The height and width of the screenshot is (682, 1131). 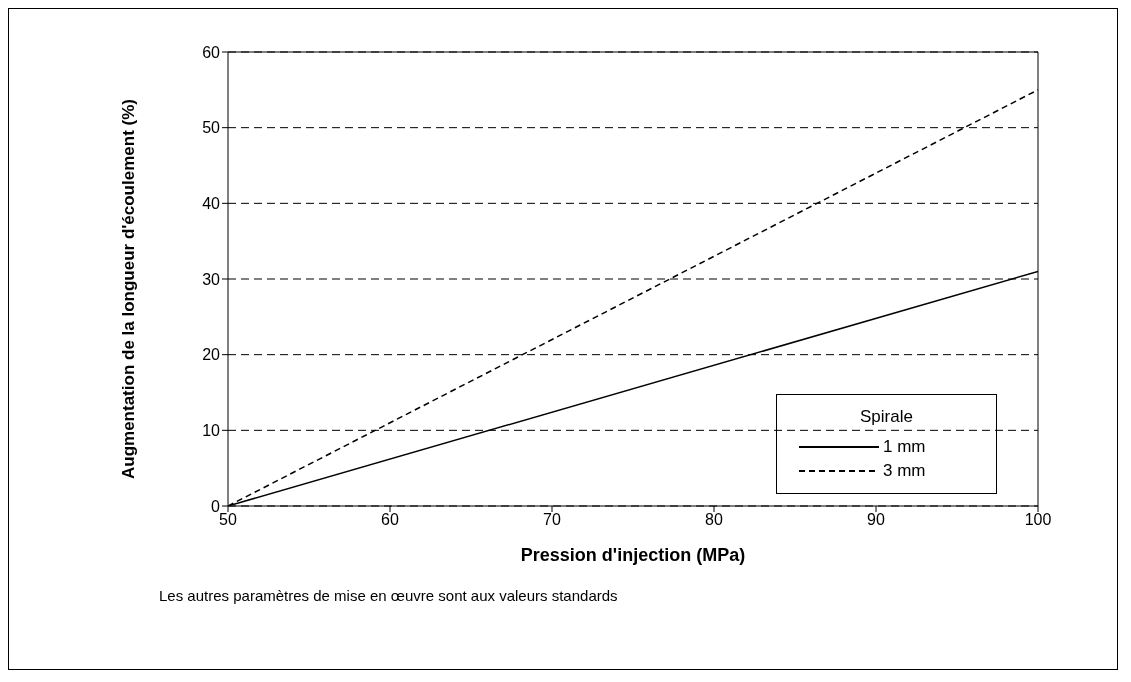 I want to click on y-tick-label: 10, so click(x=211, y=431).